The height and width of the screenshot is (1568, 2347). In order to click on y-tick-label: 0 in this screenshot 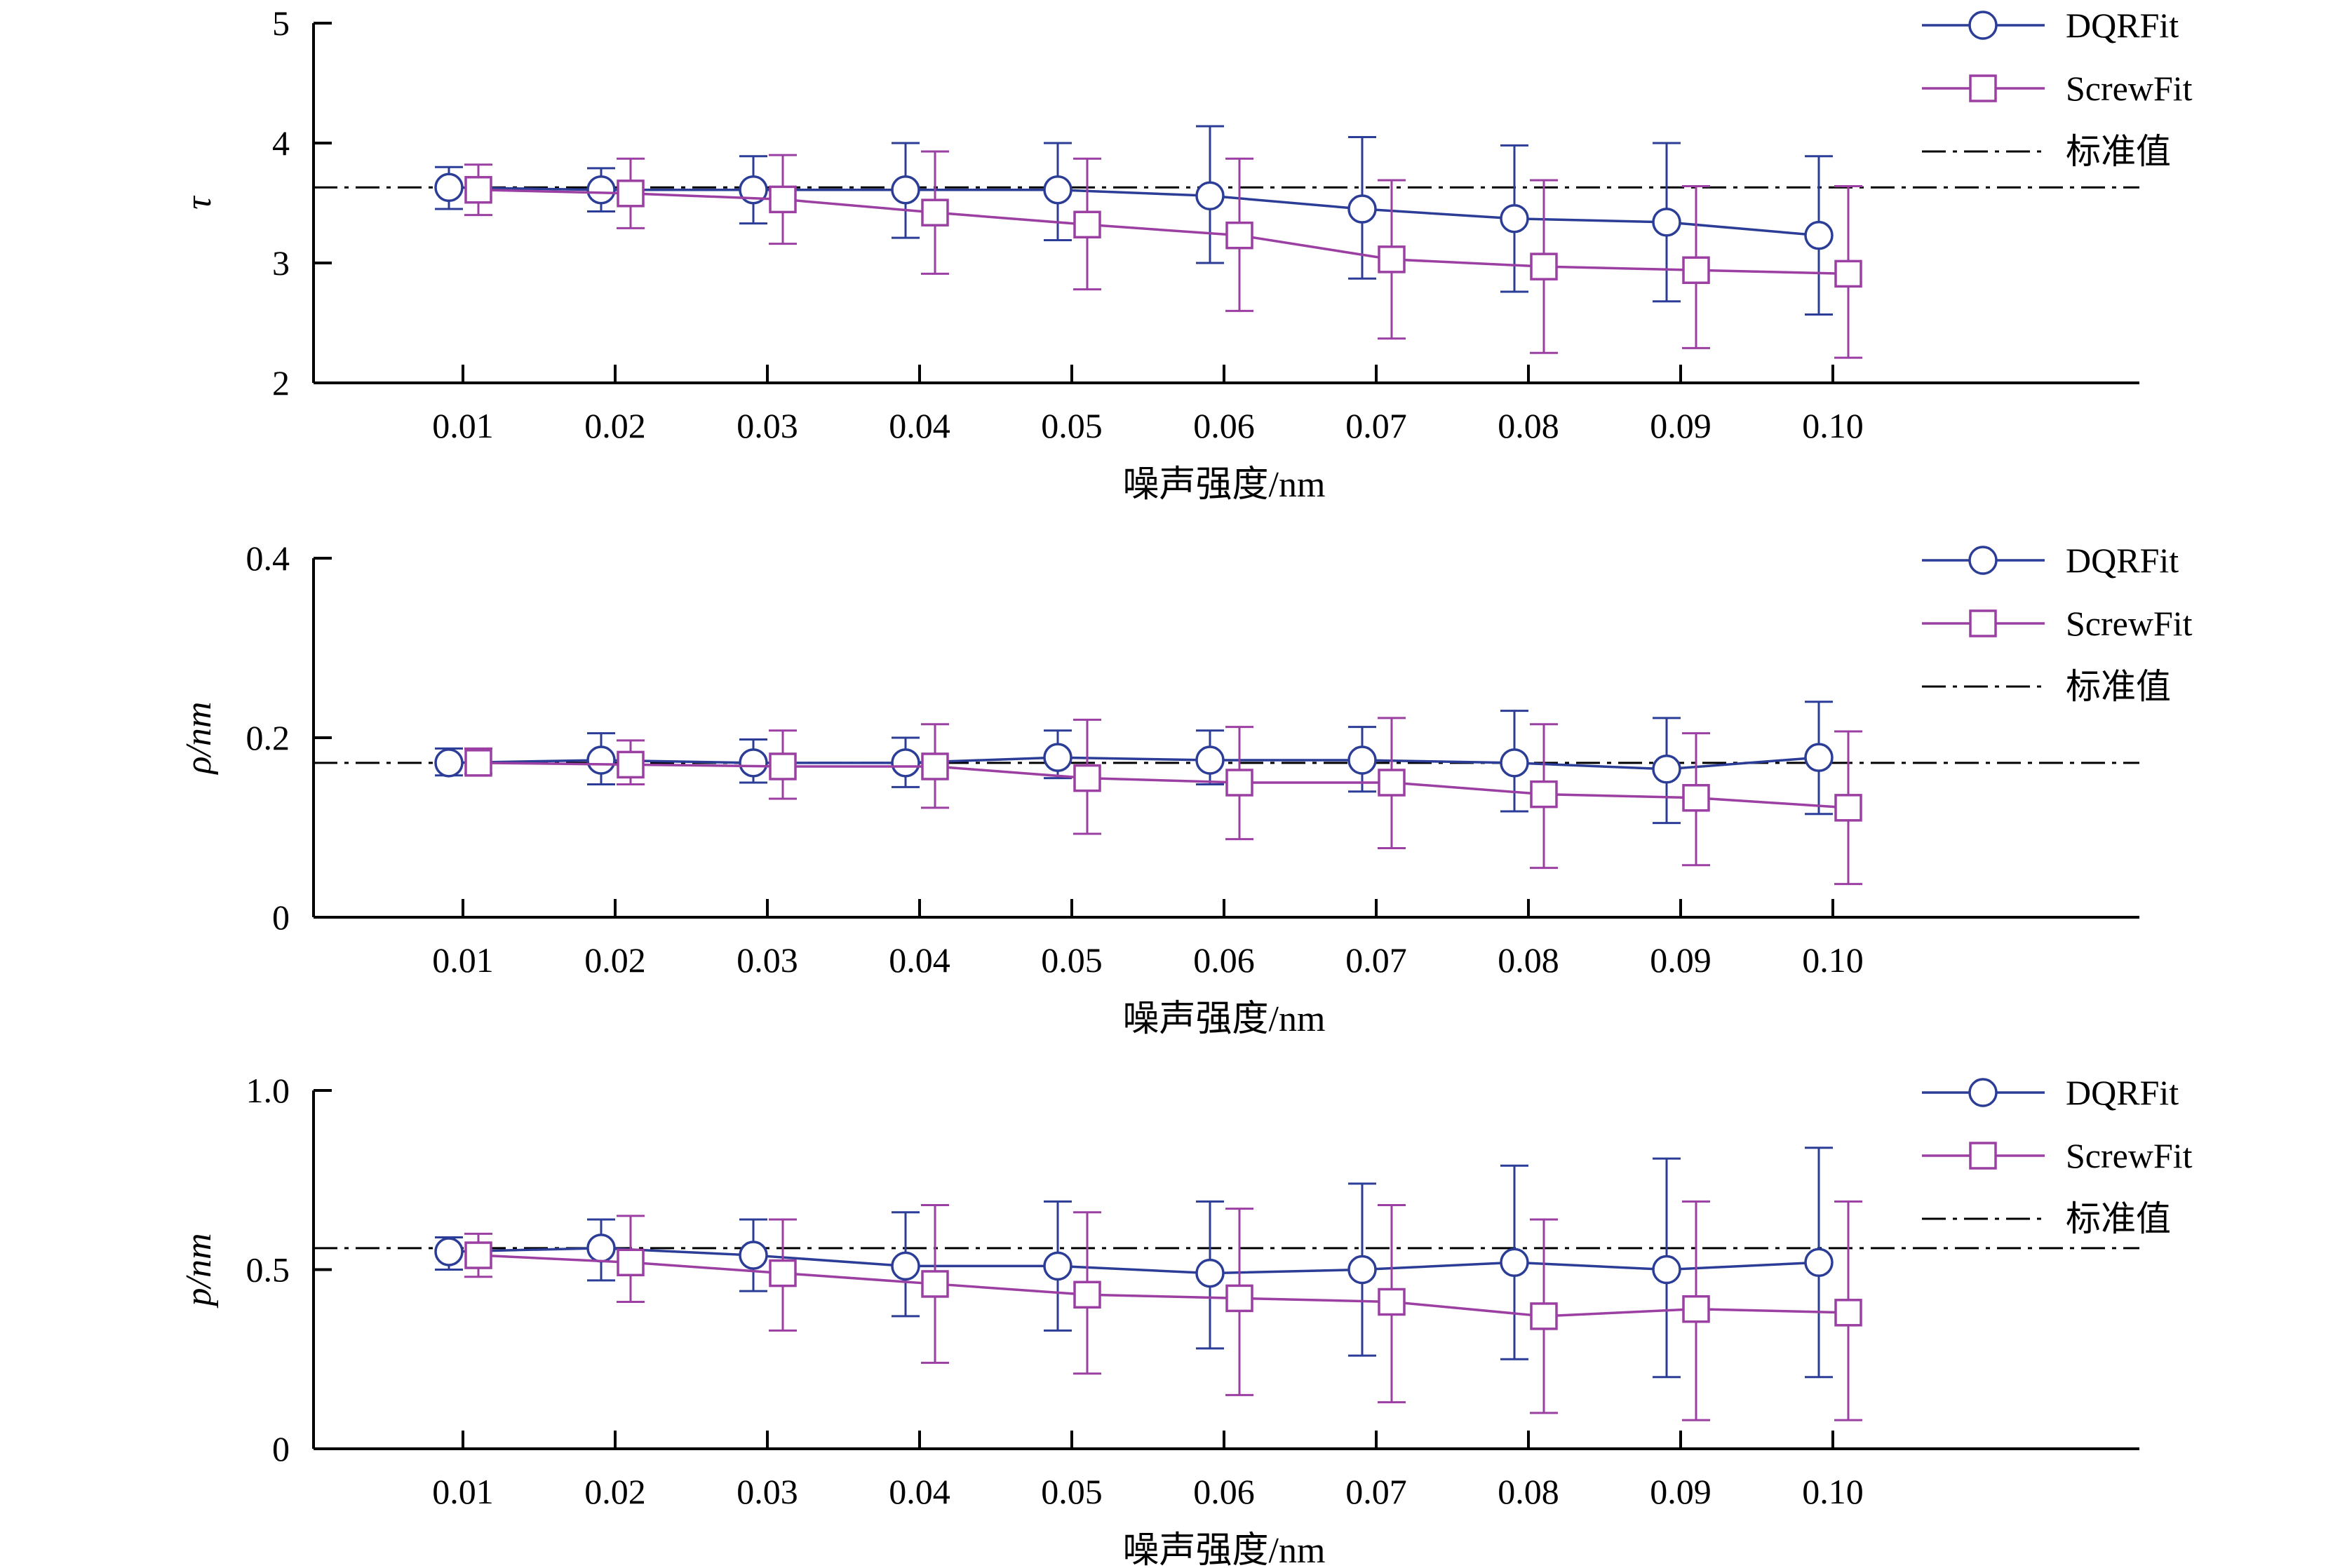, I will do `click(281, 917)`.